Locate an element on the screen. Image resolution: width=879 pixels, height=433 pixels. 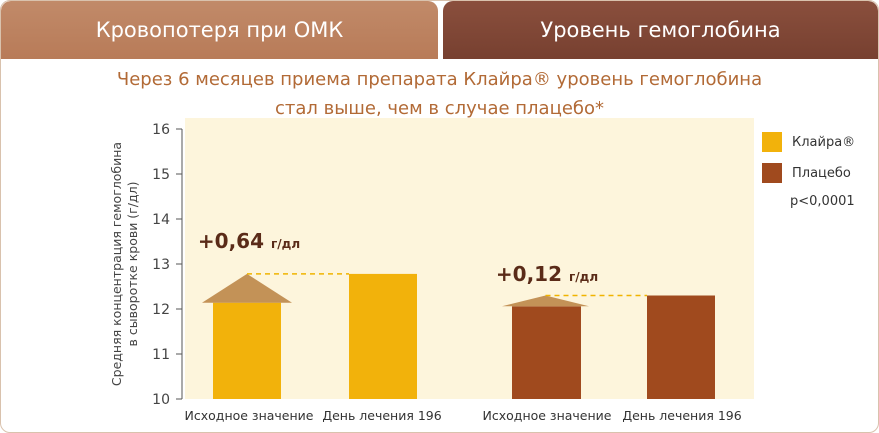
y-axis-label-line-2: в сыворотке крови (г/дл) is located at coordinates (132, 264).